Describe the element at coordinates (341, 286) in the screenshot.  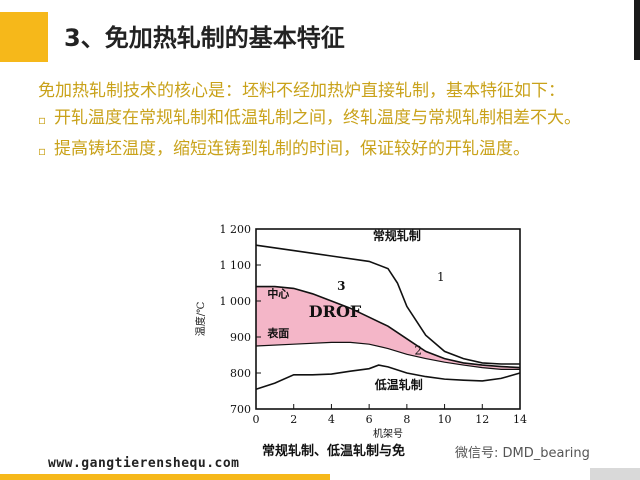
I see `series-number-3: 3` at that location.